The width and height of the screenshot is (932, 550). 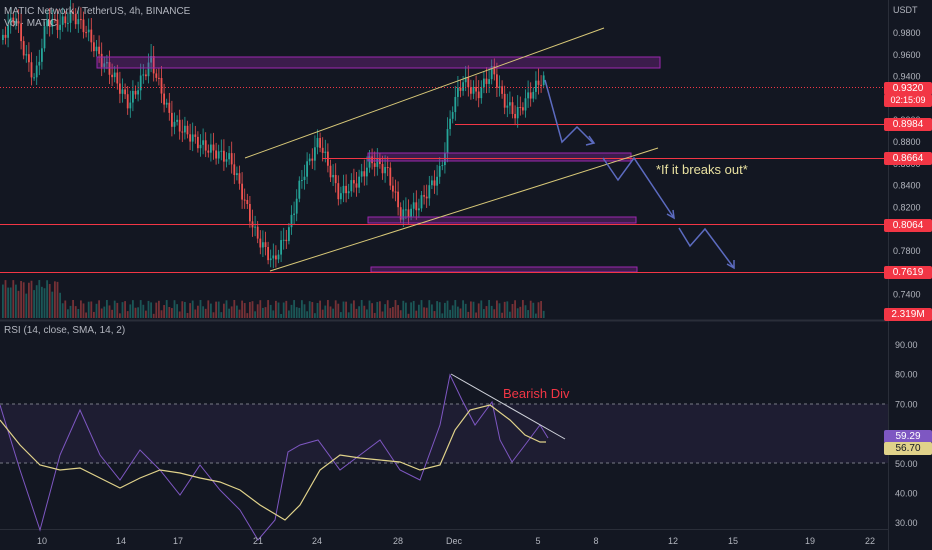 What do you see at coordinates (97, 11) in the screenshot?
I see `symbol-title: MATIC Network / TetherUS, 4h, BINANCE` at bounding box center [97, 11].